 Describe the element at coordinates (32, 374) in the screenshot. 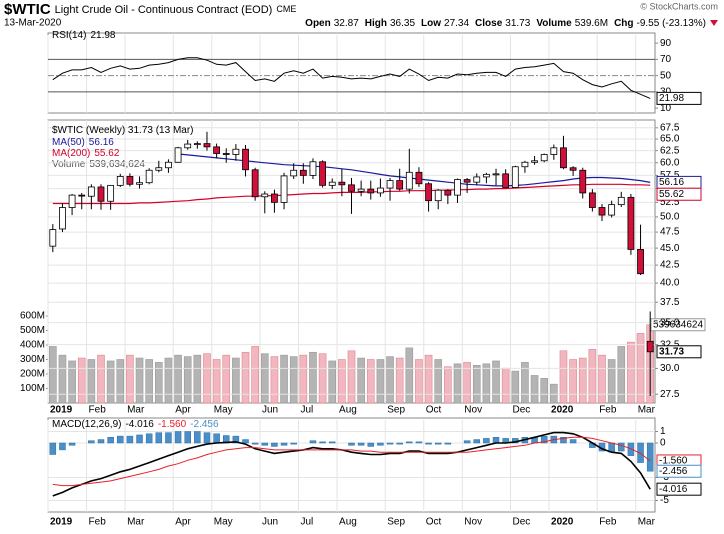

I see `y-tick-label: 200M` at that location.